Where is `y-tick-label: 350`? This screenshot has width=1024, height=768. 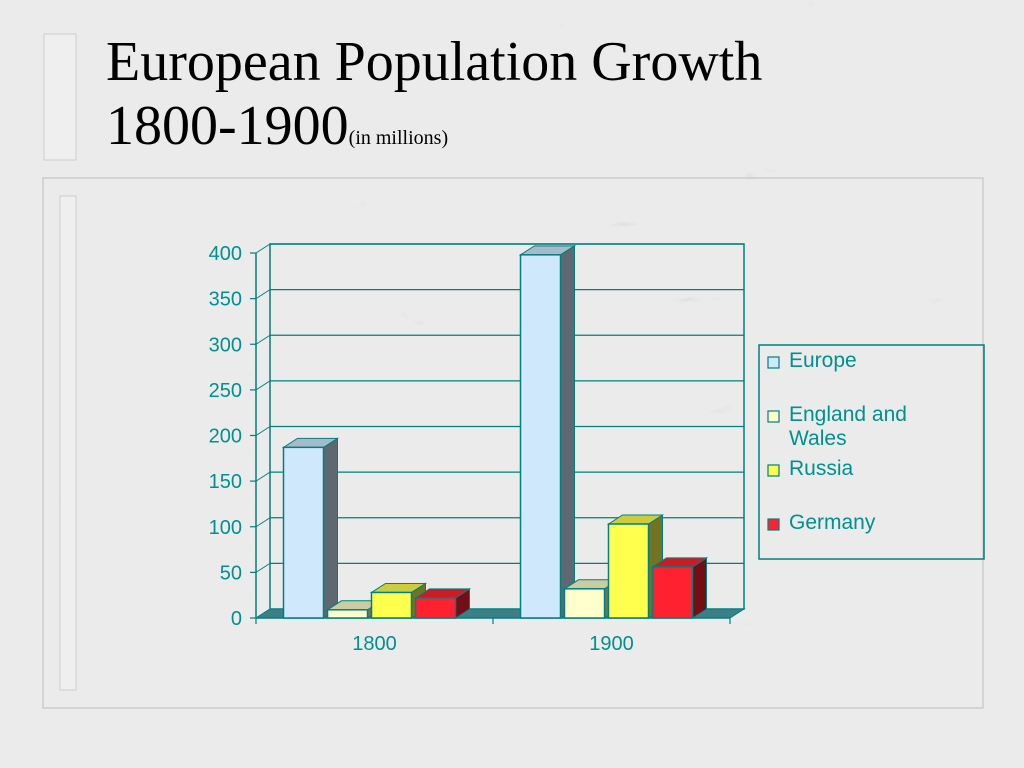 y-tick-label: 350 is located at coordinates (225, 300).